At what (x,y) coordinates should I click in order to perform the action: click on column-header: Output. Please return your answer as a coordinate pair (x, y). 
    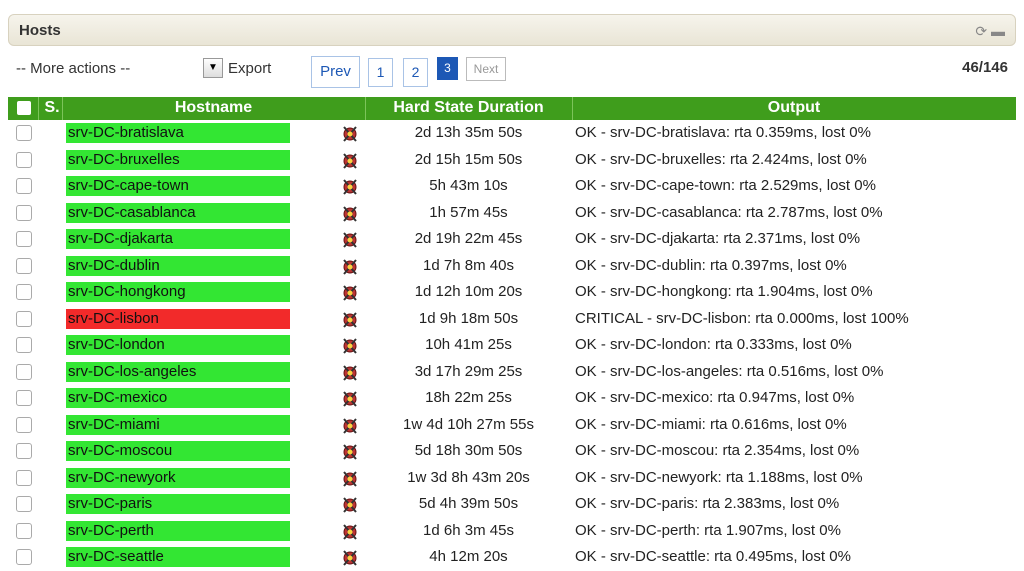
    Looking at the image, I should click on (794, 107).